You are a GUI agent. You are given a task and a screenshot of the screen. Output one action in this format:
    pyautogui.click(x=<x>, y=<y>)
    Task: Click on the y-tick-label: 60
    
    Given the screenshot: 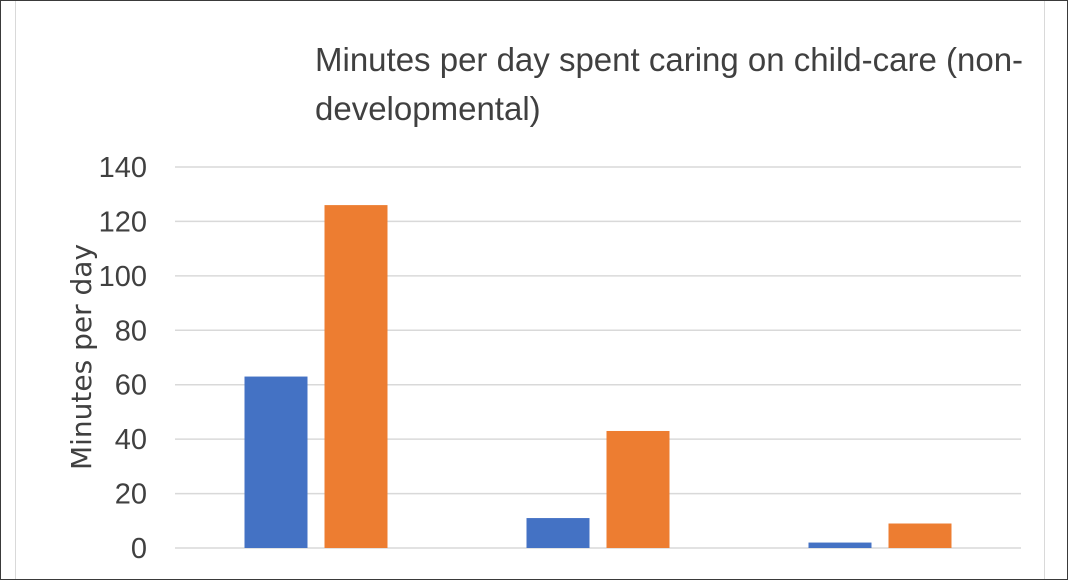 What is the action you would take?
    pyautogui.click(x=131, y=386)
    